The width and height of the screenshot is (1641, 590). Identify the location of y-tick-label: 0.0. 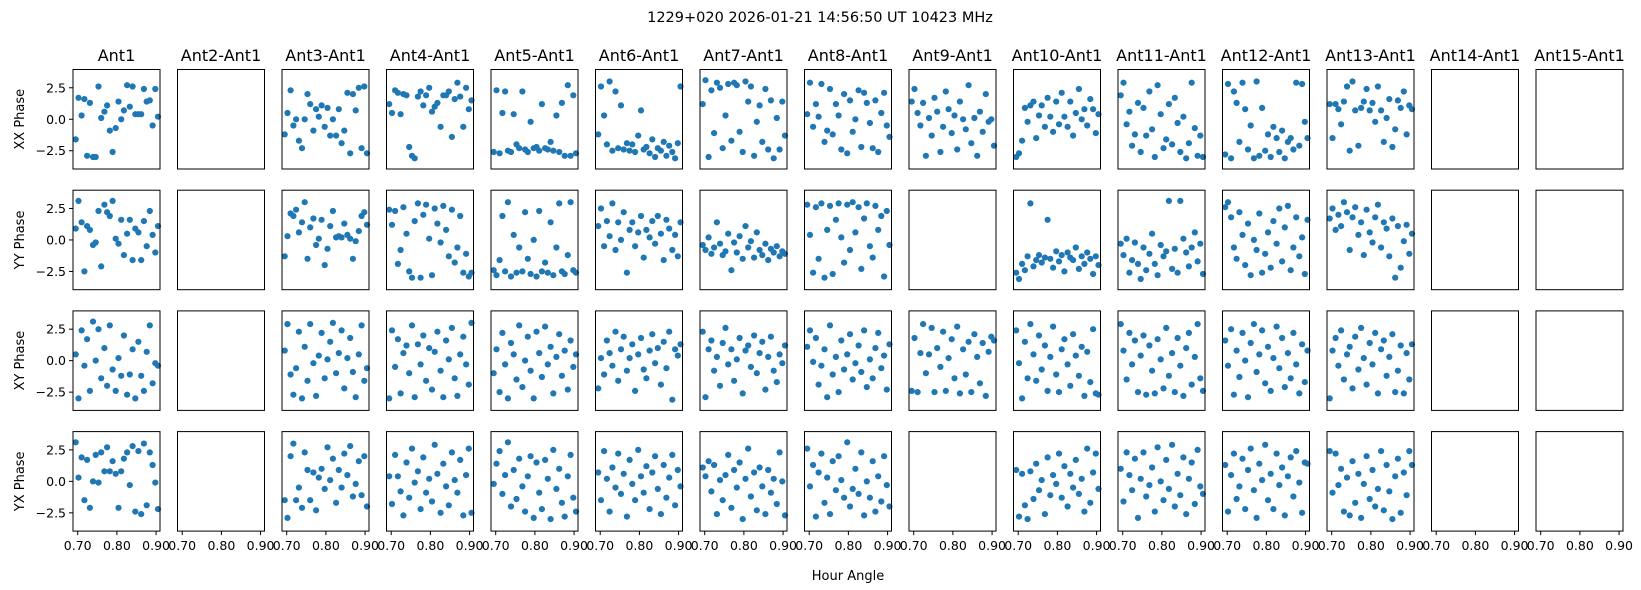
(56, 360).